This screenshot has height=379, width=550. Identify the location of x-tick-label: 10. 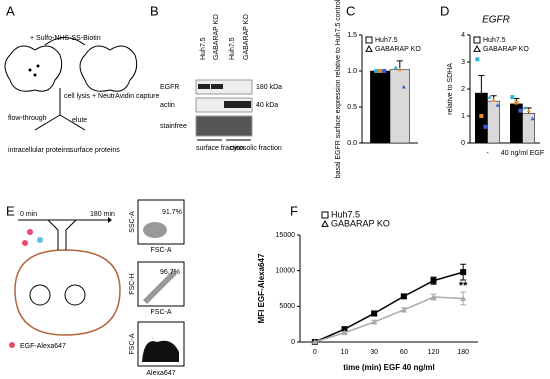
(345, 352).